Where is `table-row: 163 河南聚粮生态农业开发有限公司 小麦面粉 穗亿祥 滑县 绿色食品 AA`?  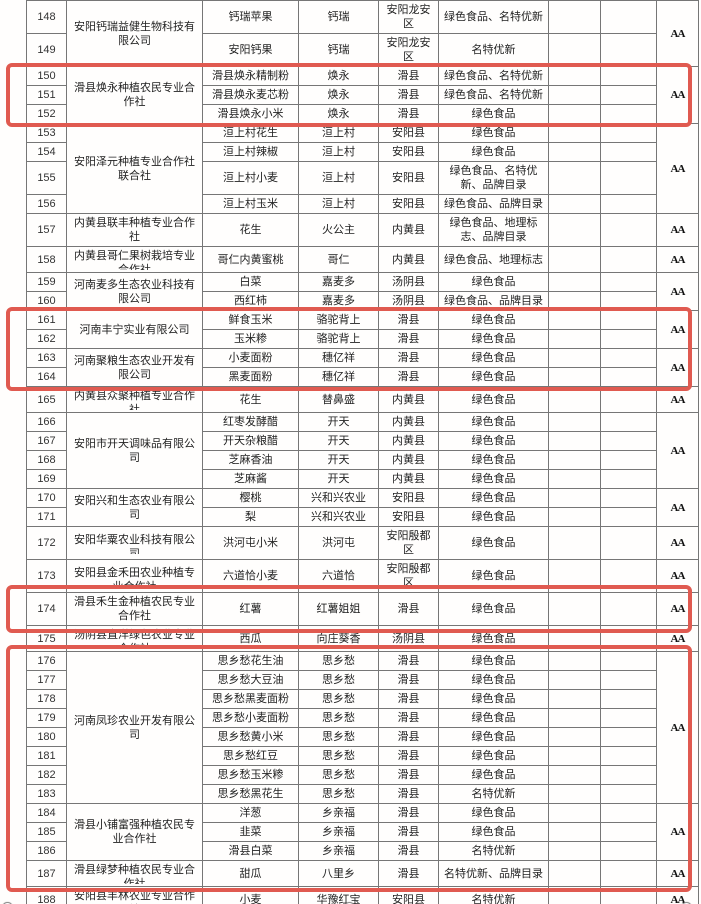
table-row: 163 河南聚粮生态农业开发有限公司 小麦面粉 穗亿祥 滑县 绿色食品 AA is located at coordinates (362, 367).